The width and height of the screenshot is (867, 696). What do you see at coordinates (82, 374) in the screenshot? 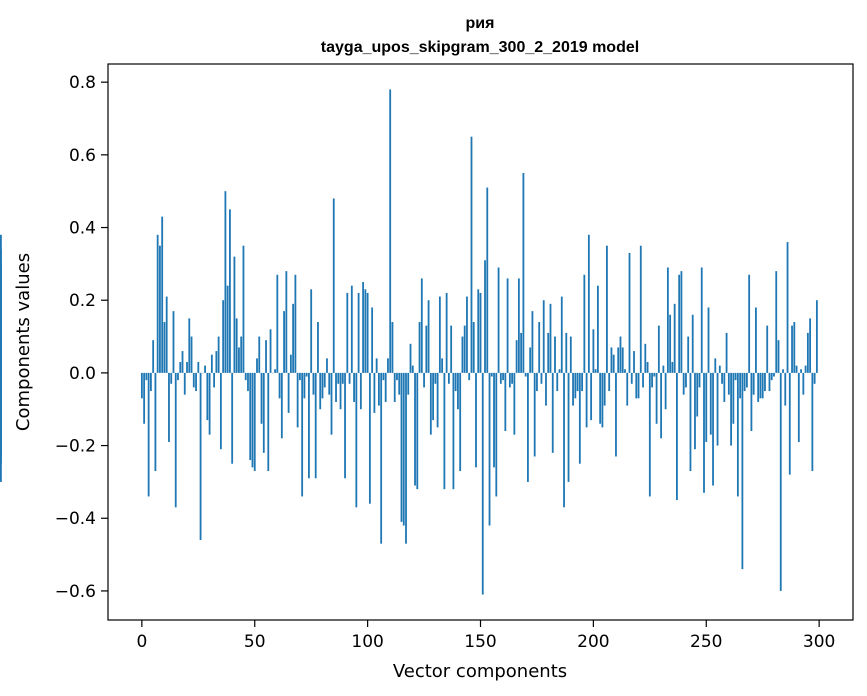
I see `y-tick-label: 0.0` at bounding box center [82, 374].